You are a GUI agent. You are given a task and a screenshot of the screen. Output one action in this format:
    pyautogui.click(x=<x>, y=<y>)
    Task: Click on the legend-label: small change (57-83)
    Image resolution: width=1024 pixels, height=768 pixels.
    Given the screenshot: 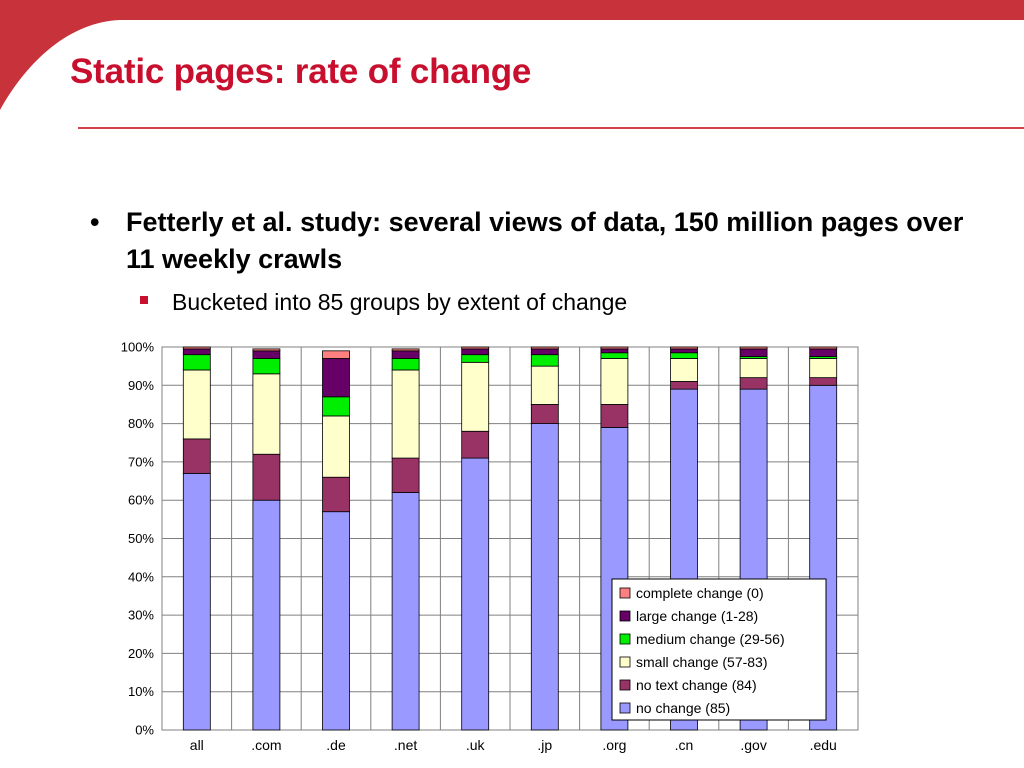 What is the action you would take?
    pyautogui.click(x=702, y=662)
    